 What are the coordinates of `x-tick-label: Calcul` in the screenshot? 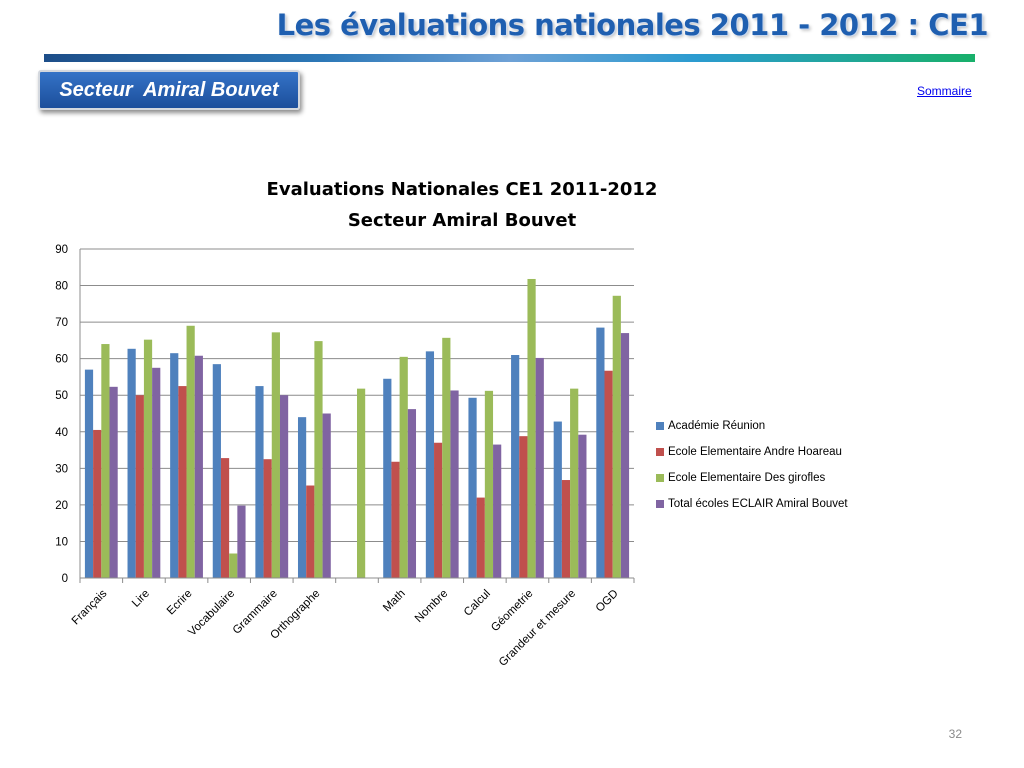 It's located at (477, 603).